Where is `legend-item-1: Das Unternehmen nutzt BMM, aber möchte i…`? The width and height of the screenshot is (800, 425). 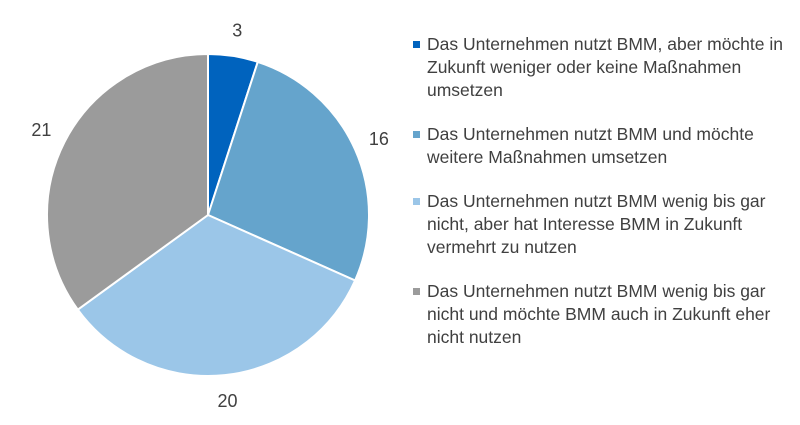 legend-item-1: Das Unternehmen nutzt BMM, aber möchte i… is located at coordinates (603, 67).